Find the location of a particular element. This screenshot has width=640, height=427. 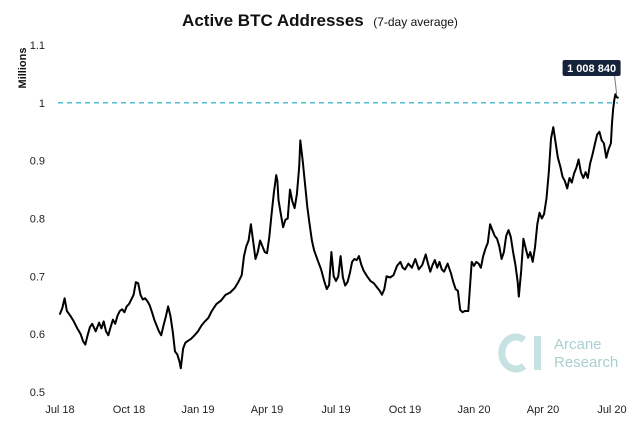

chart-subtitle: (7-day average) is located at coordinates (415, 22).